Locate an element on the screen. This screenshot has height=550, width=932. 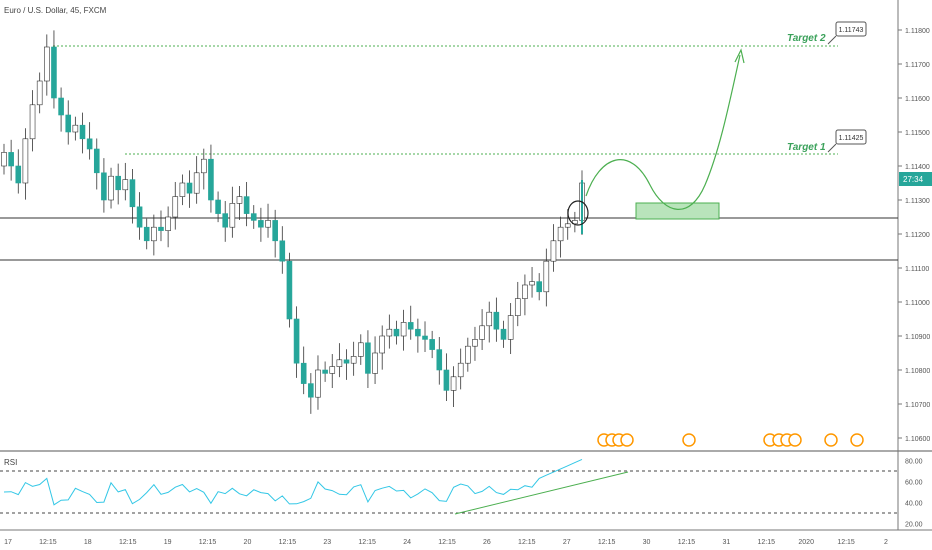
price-tick-label: 1.11200 is located at coordinates (917, 235).